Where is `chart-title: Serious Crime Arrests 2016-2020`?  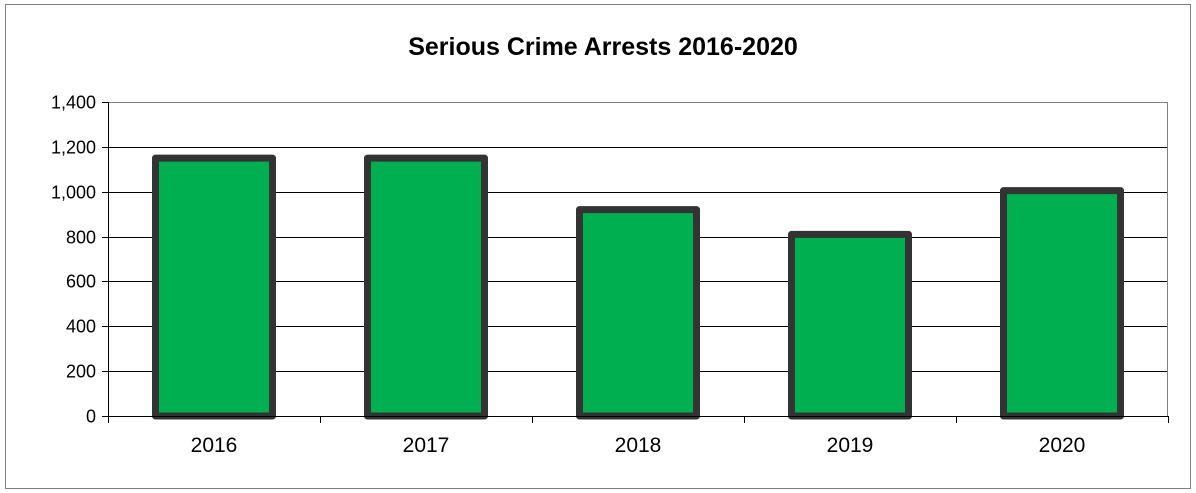 chart-title: Serious Crime Arrests 2016-2020 is located at coordinates (603, 47).